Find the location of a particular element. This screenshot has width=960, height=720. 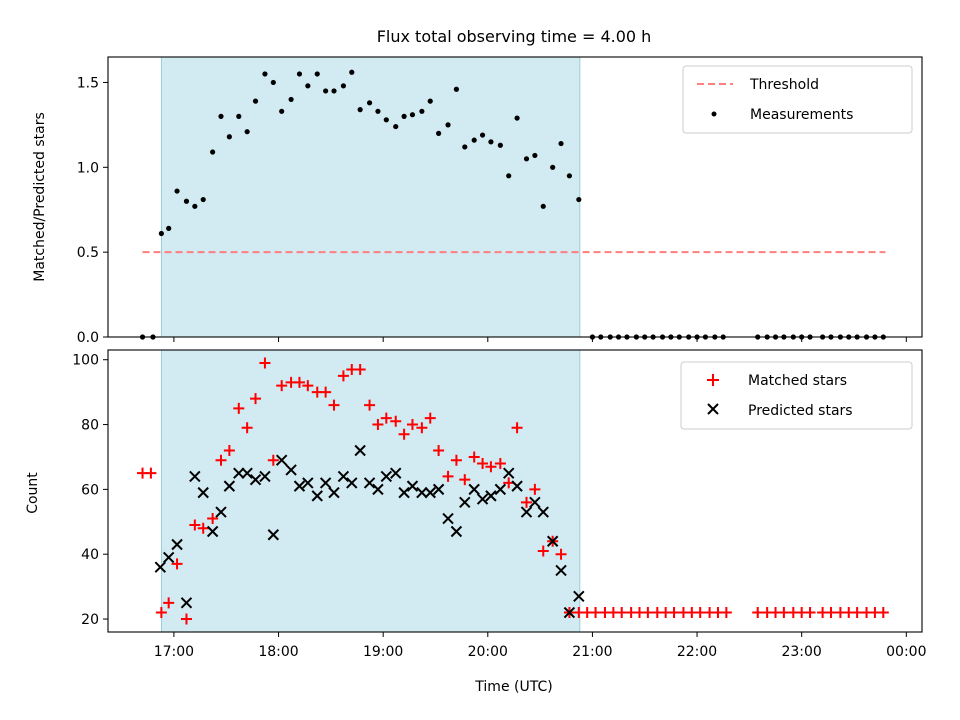

predicted-stars-series is located at coordinates (369, 531).